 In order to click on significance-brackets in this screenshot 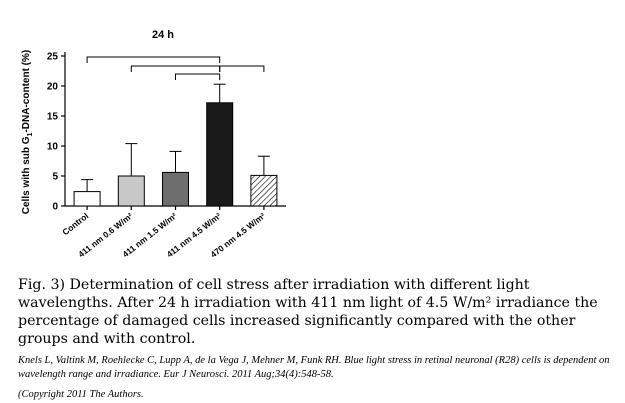, I will do `click(175, 68)`.